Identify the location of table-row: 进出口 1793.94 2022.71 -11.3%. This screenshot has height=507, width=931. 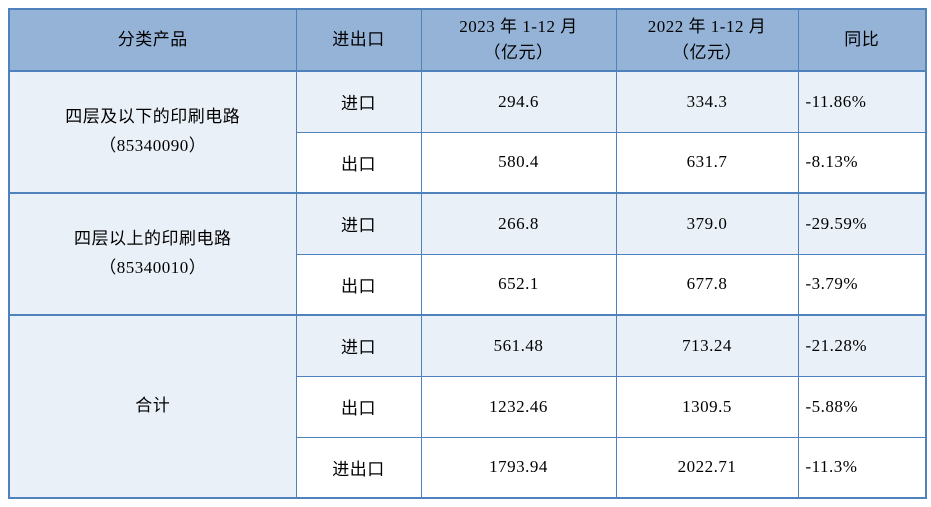
(468, 467).